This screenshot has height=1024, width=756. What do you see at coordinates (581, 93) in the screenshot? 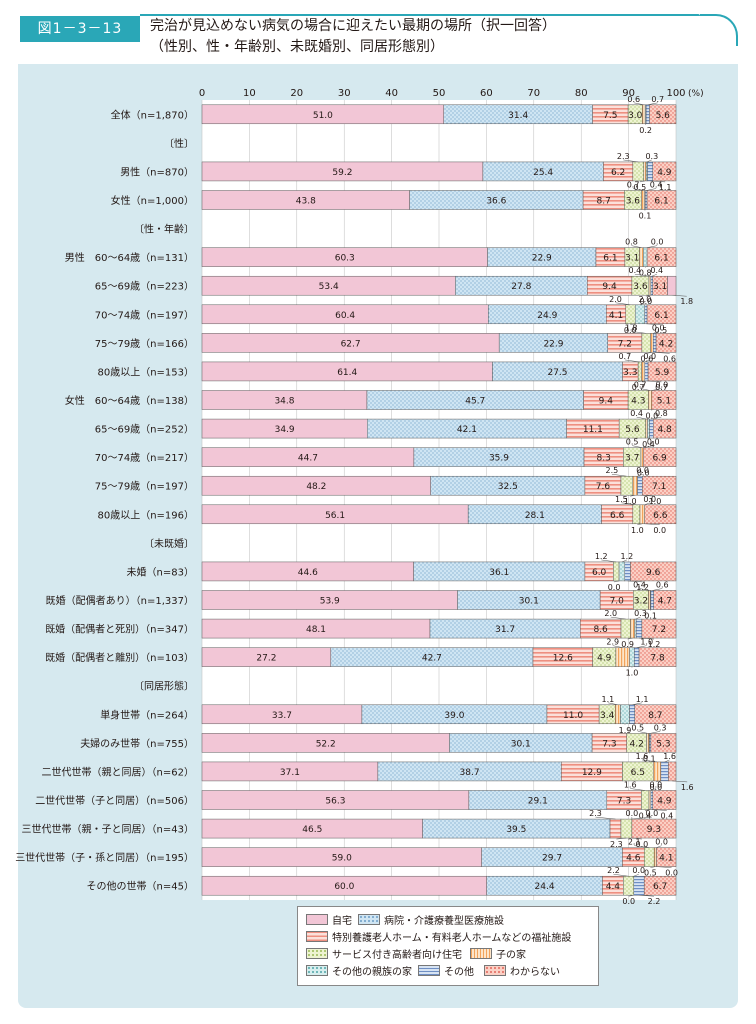
I see `x-tick-label: 80` at bounding box center [581, 93].